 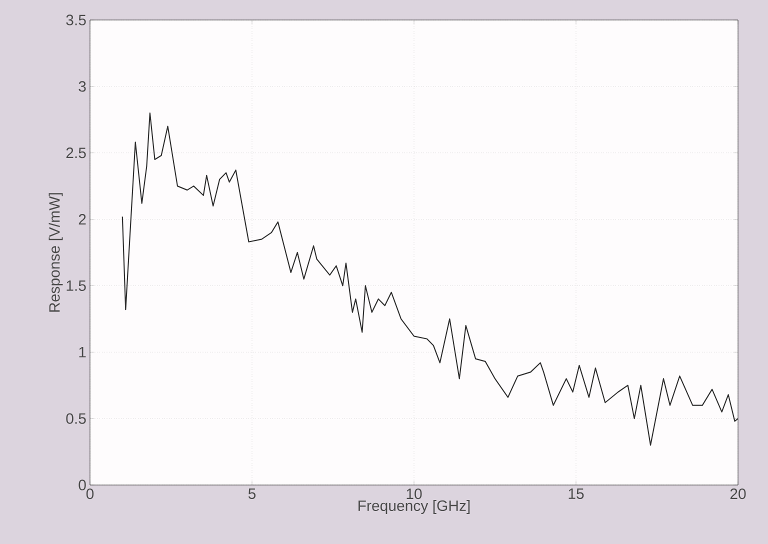 I want to click on x-tick-label: 5, so click(x=252, y=493).